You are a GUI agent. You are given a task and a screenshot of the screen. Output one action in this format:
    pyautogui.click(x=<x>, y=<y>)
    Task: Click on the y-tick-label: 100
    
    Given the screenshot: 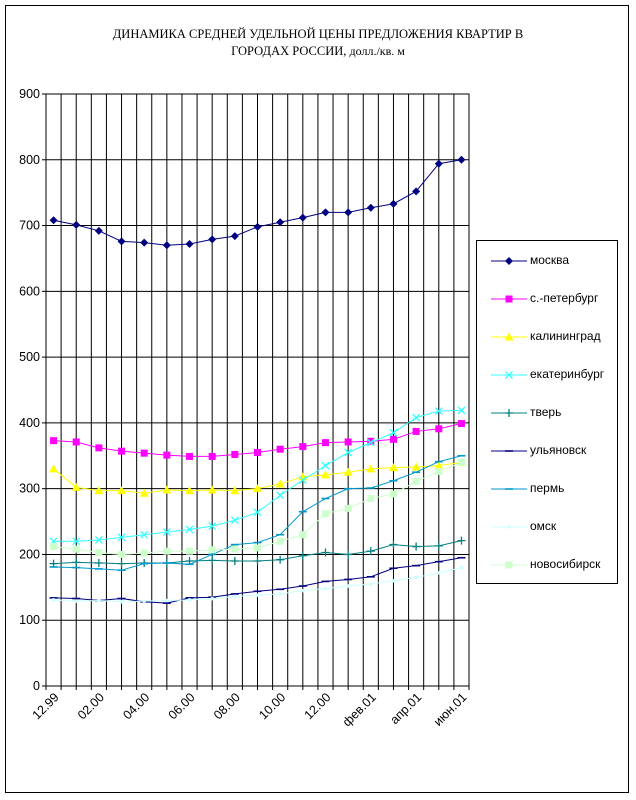 What is the action you would take?
    pyautogui.click(x=29, y=620)
    